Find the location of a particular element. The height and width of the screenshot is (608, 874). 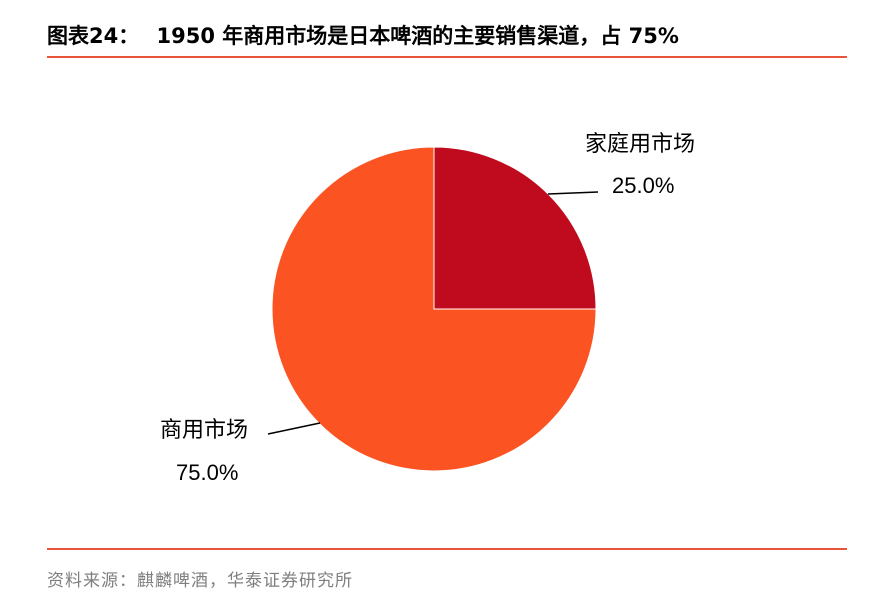

title-text: 1950 年商用市场是日本啤酒的主要销售渠道，占 75% is located at coordinates (417, 36).